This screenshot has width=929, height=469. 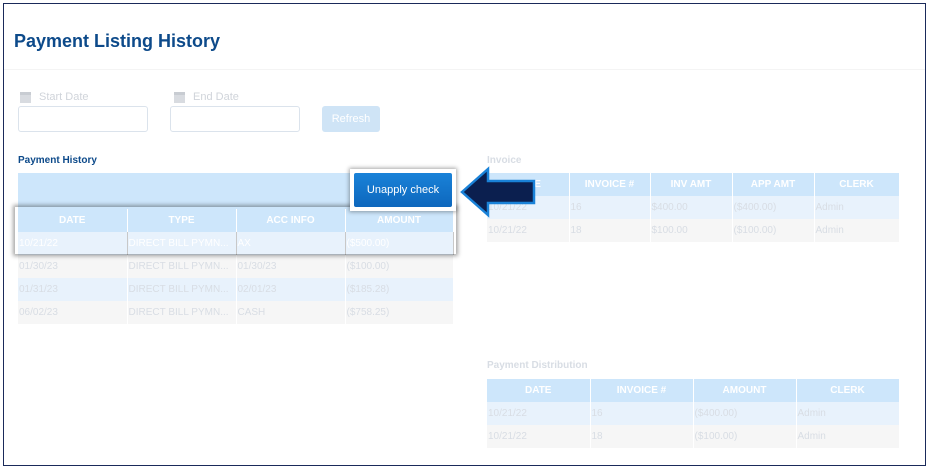 I want to click on table-cell: ($758.25), so click(x=399, y=312).